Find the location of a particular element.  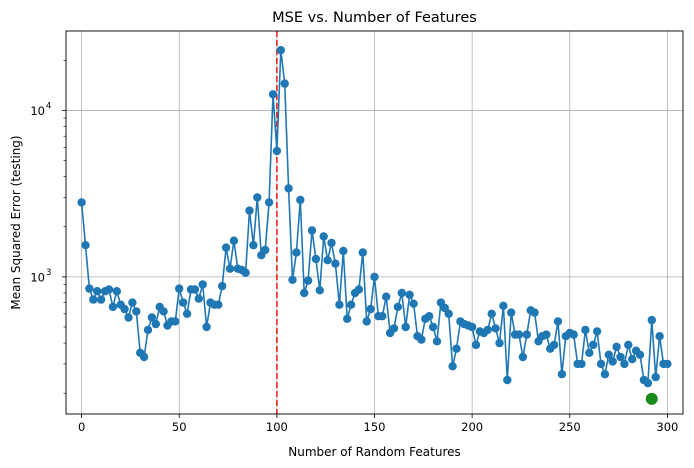

y-tick-label-exponent: 3 is located at coordinates (48, 273).